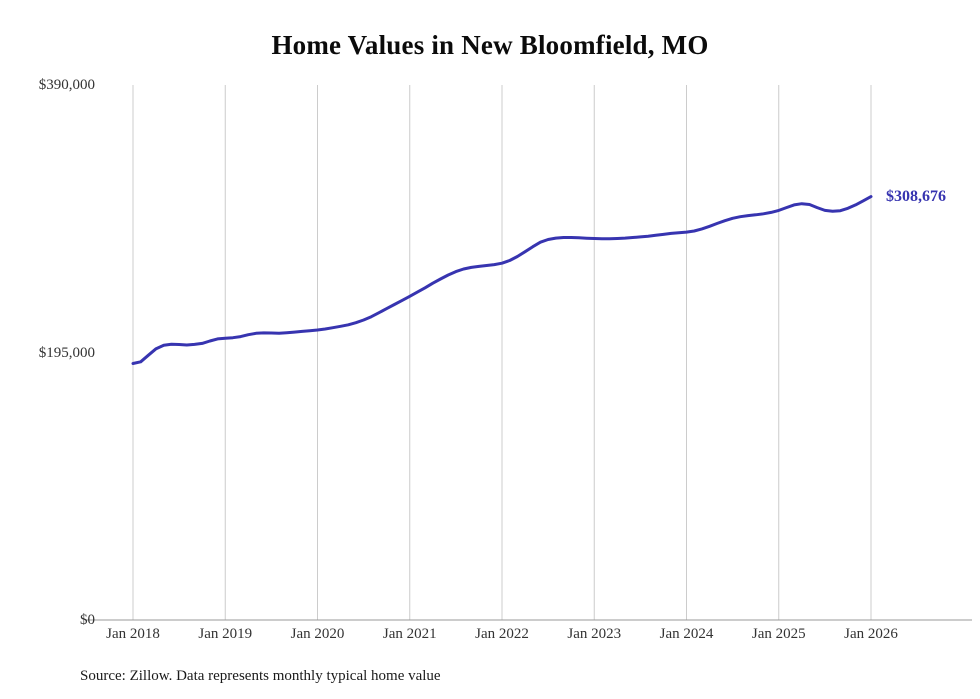 This screenshot has height=699, width=980. What do you see at coordinates (225, 634) in the screenshot?
I see `x-tick-label: Jan 2019` at bounding box center [225, 634].